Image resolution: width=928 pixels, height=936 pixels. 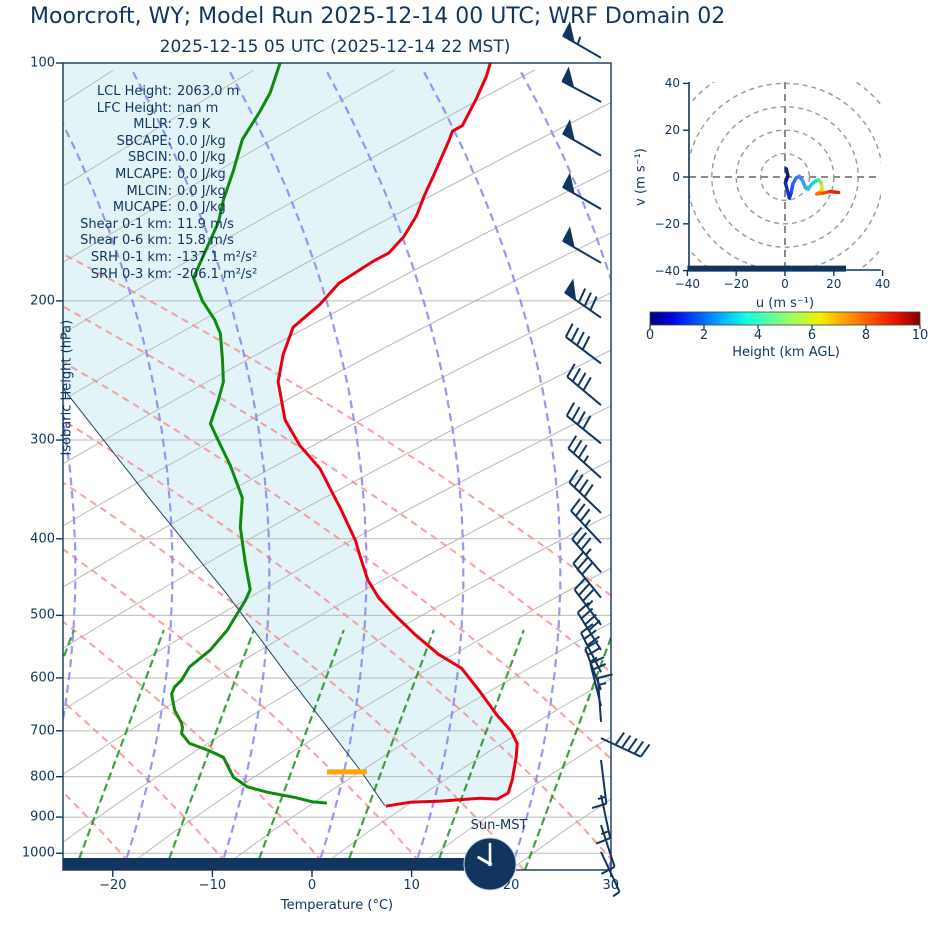 What do you see at coordinates (149, 191) in the screenshot?
I see `stat-label: MLCIN:` at bounding box center [149, 191].